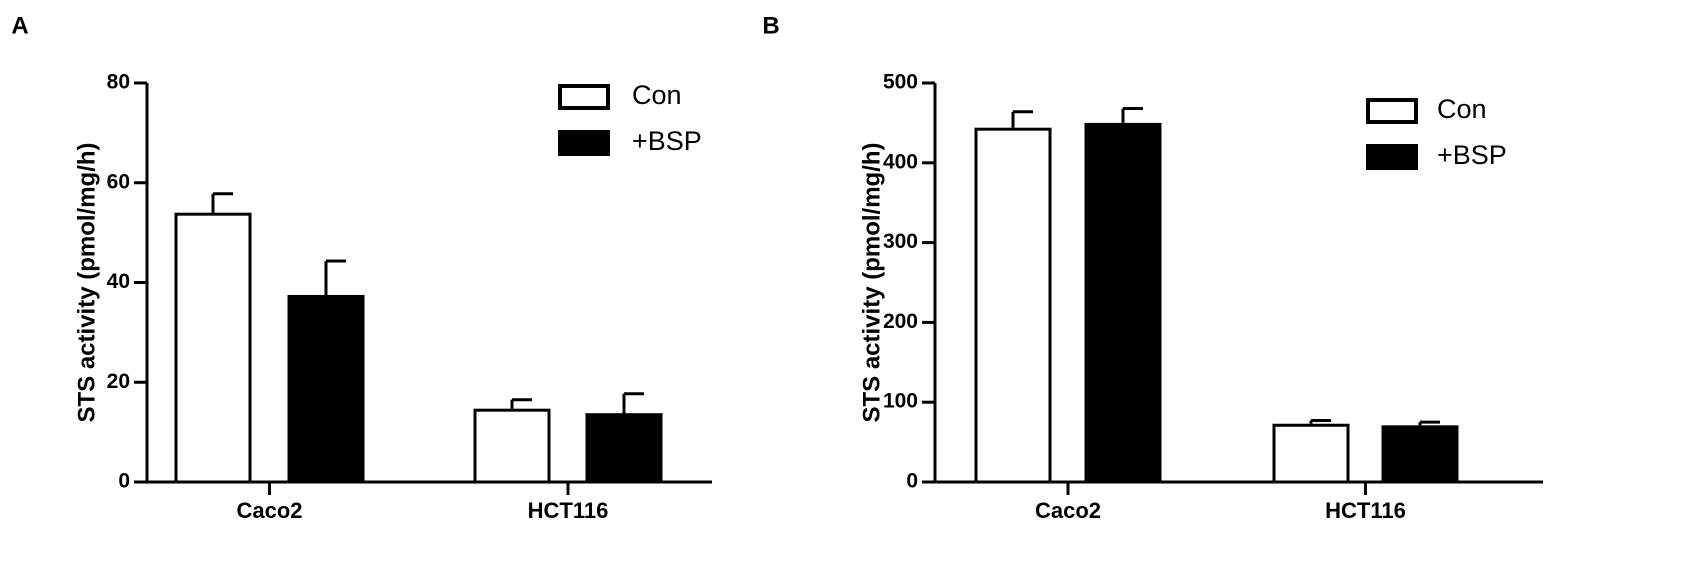 Image resolution: width=1700 pixels, height=576 pixels. I want to click on y-tick-label: 300, so click(900, 241).